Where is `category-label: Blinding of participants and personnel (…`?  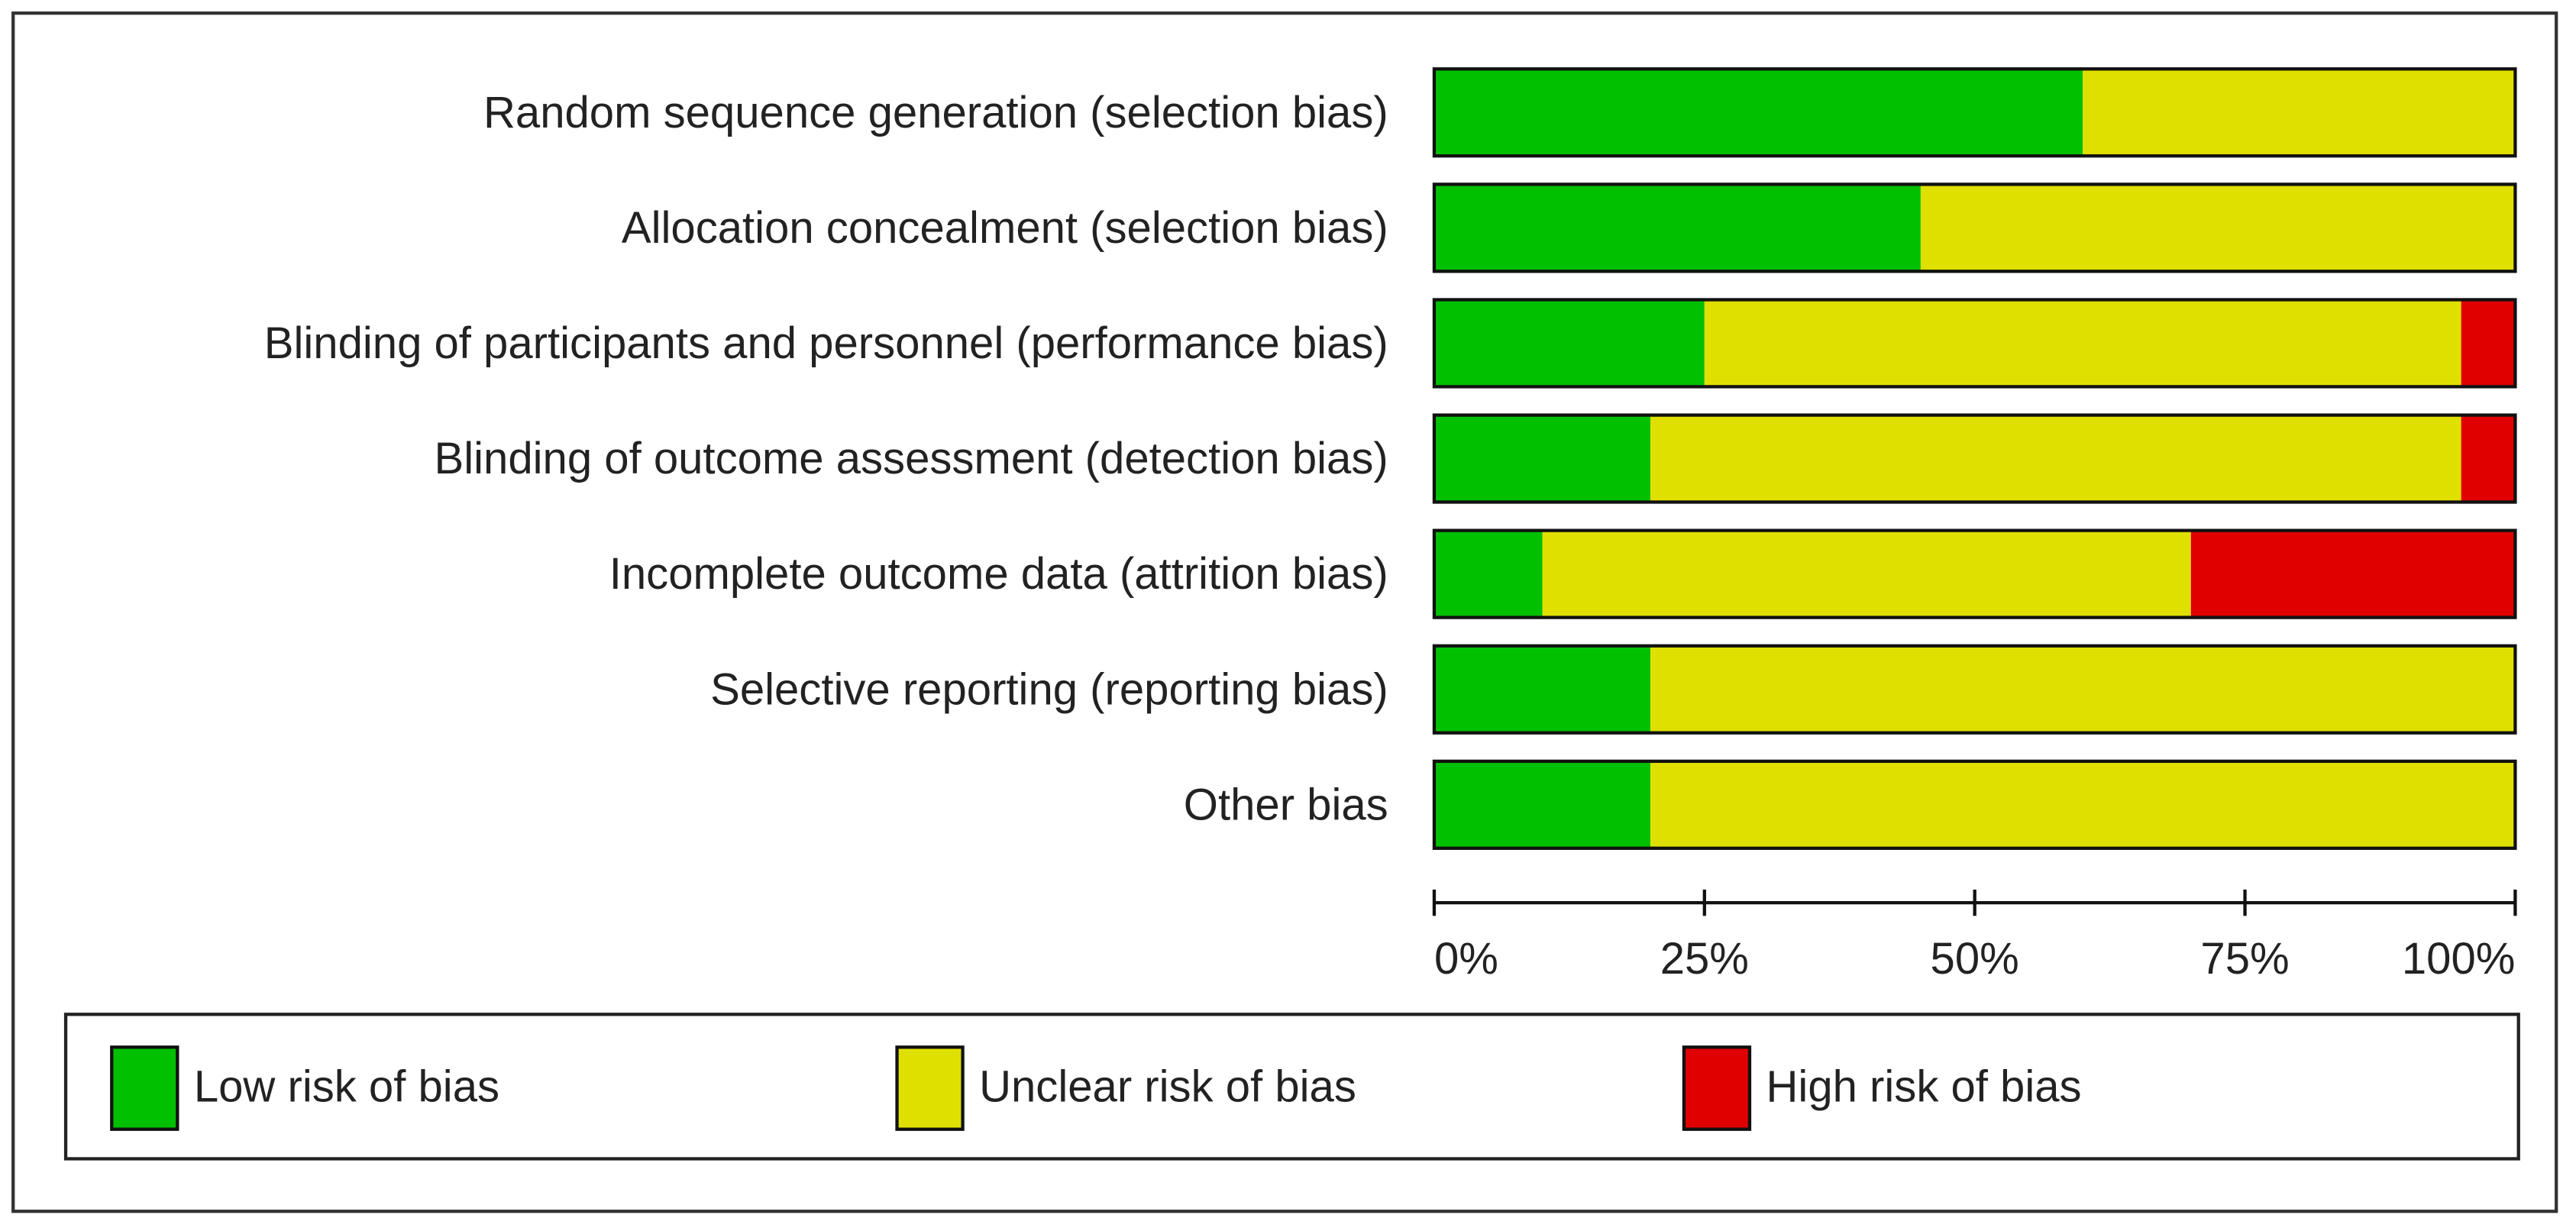
category-label: Blinding of participants and personnel (… is located at coordinates (826, 343).